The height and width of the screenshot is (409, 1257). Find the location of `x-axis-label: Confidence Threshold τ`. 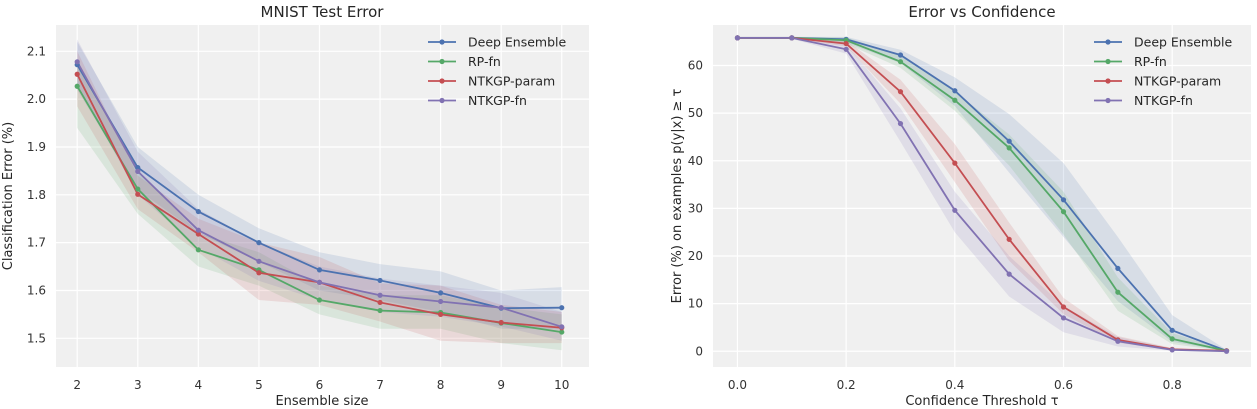

x-axis-label: Confidence Threshold τ is located at coordinates (981, 401).